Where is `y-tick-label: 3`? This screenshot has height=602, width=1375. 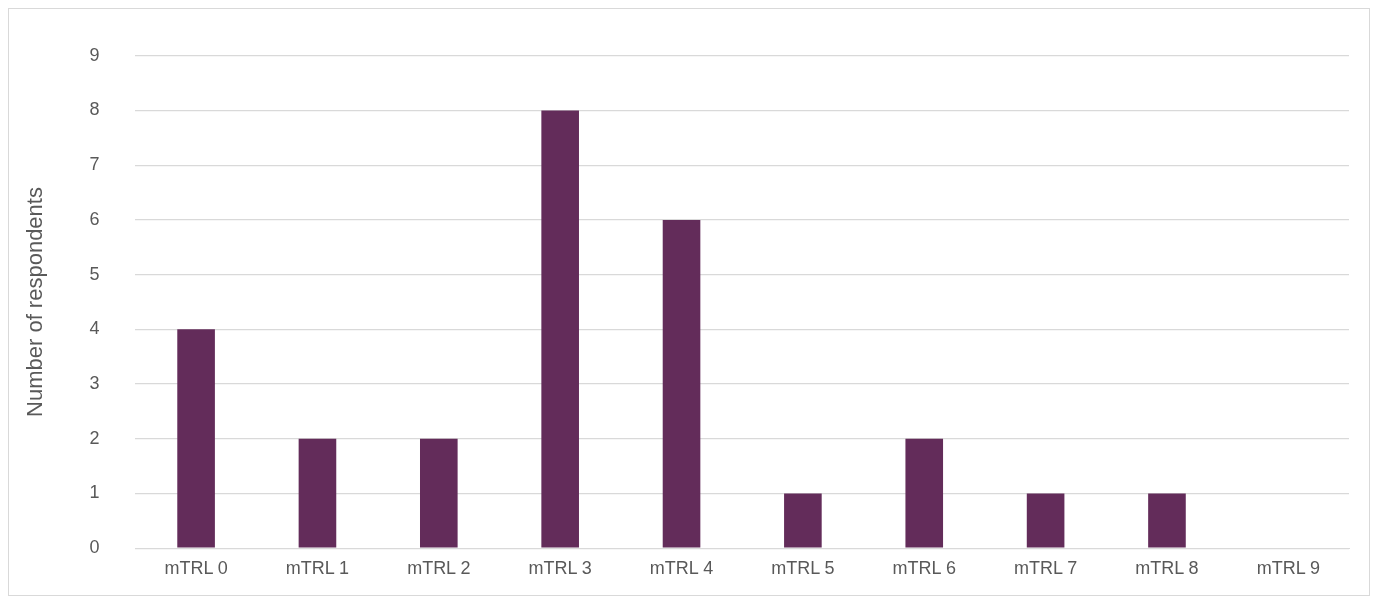
y-tick-label: 3 is located at coordinates (94, 383).